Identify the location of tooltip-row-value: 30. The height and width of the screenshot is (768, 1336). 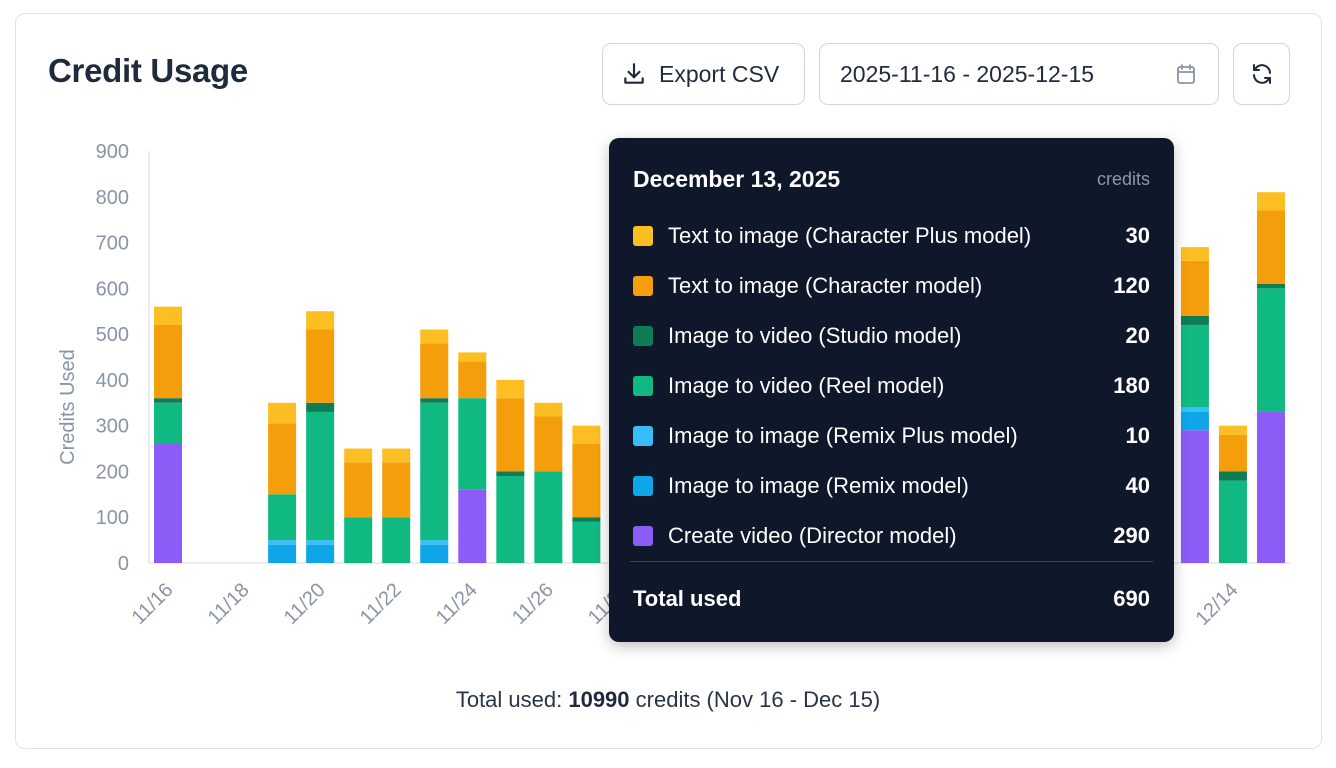
(1137, 235).